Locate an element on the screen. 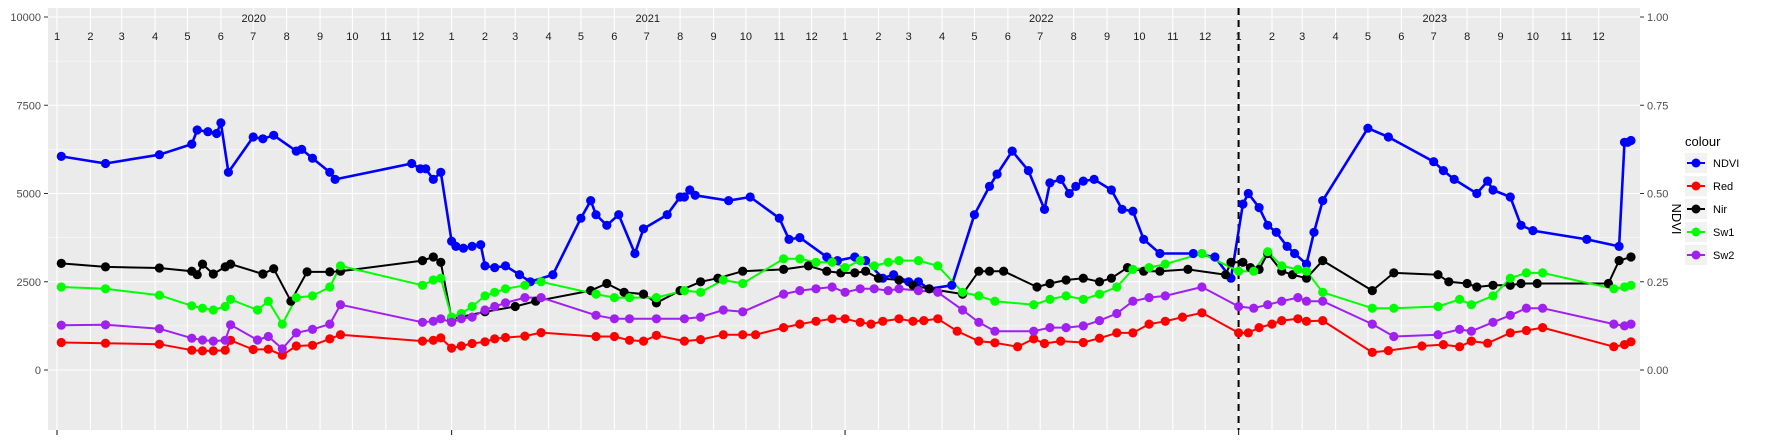 The image size is (1773, 442). legend: colour NDVI Red Nir Sw1 Sw2 is located at coordinates (1712, 199).